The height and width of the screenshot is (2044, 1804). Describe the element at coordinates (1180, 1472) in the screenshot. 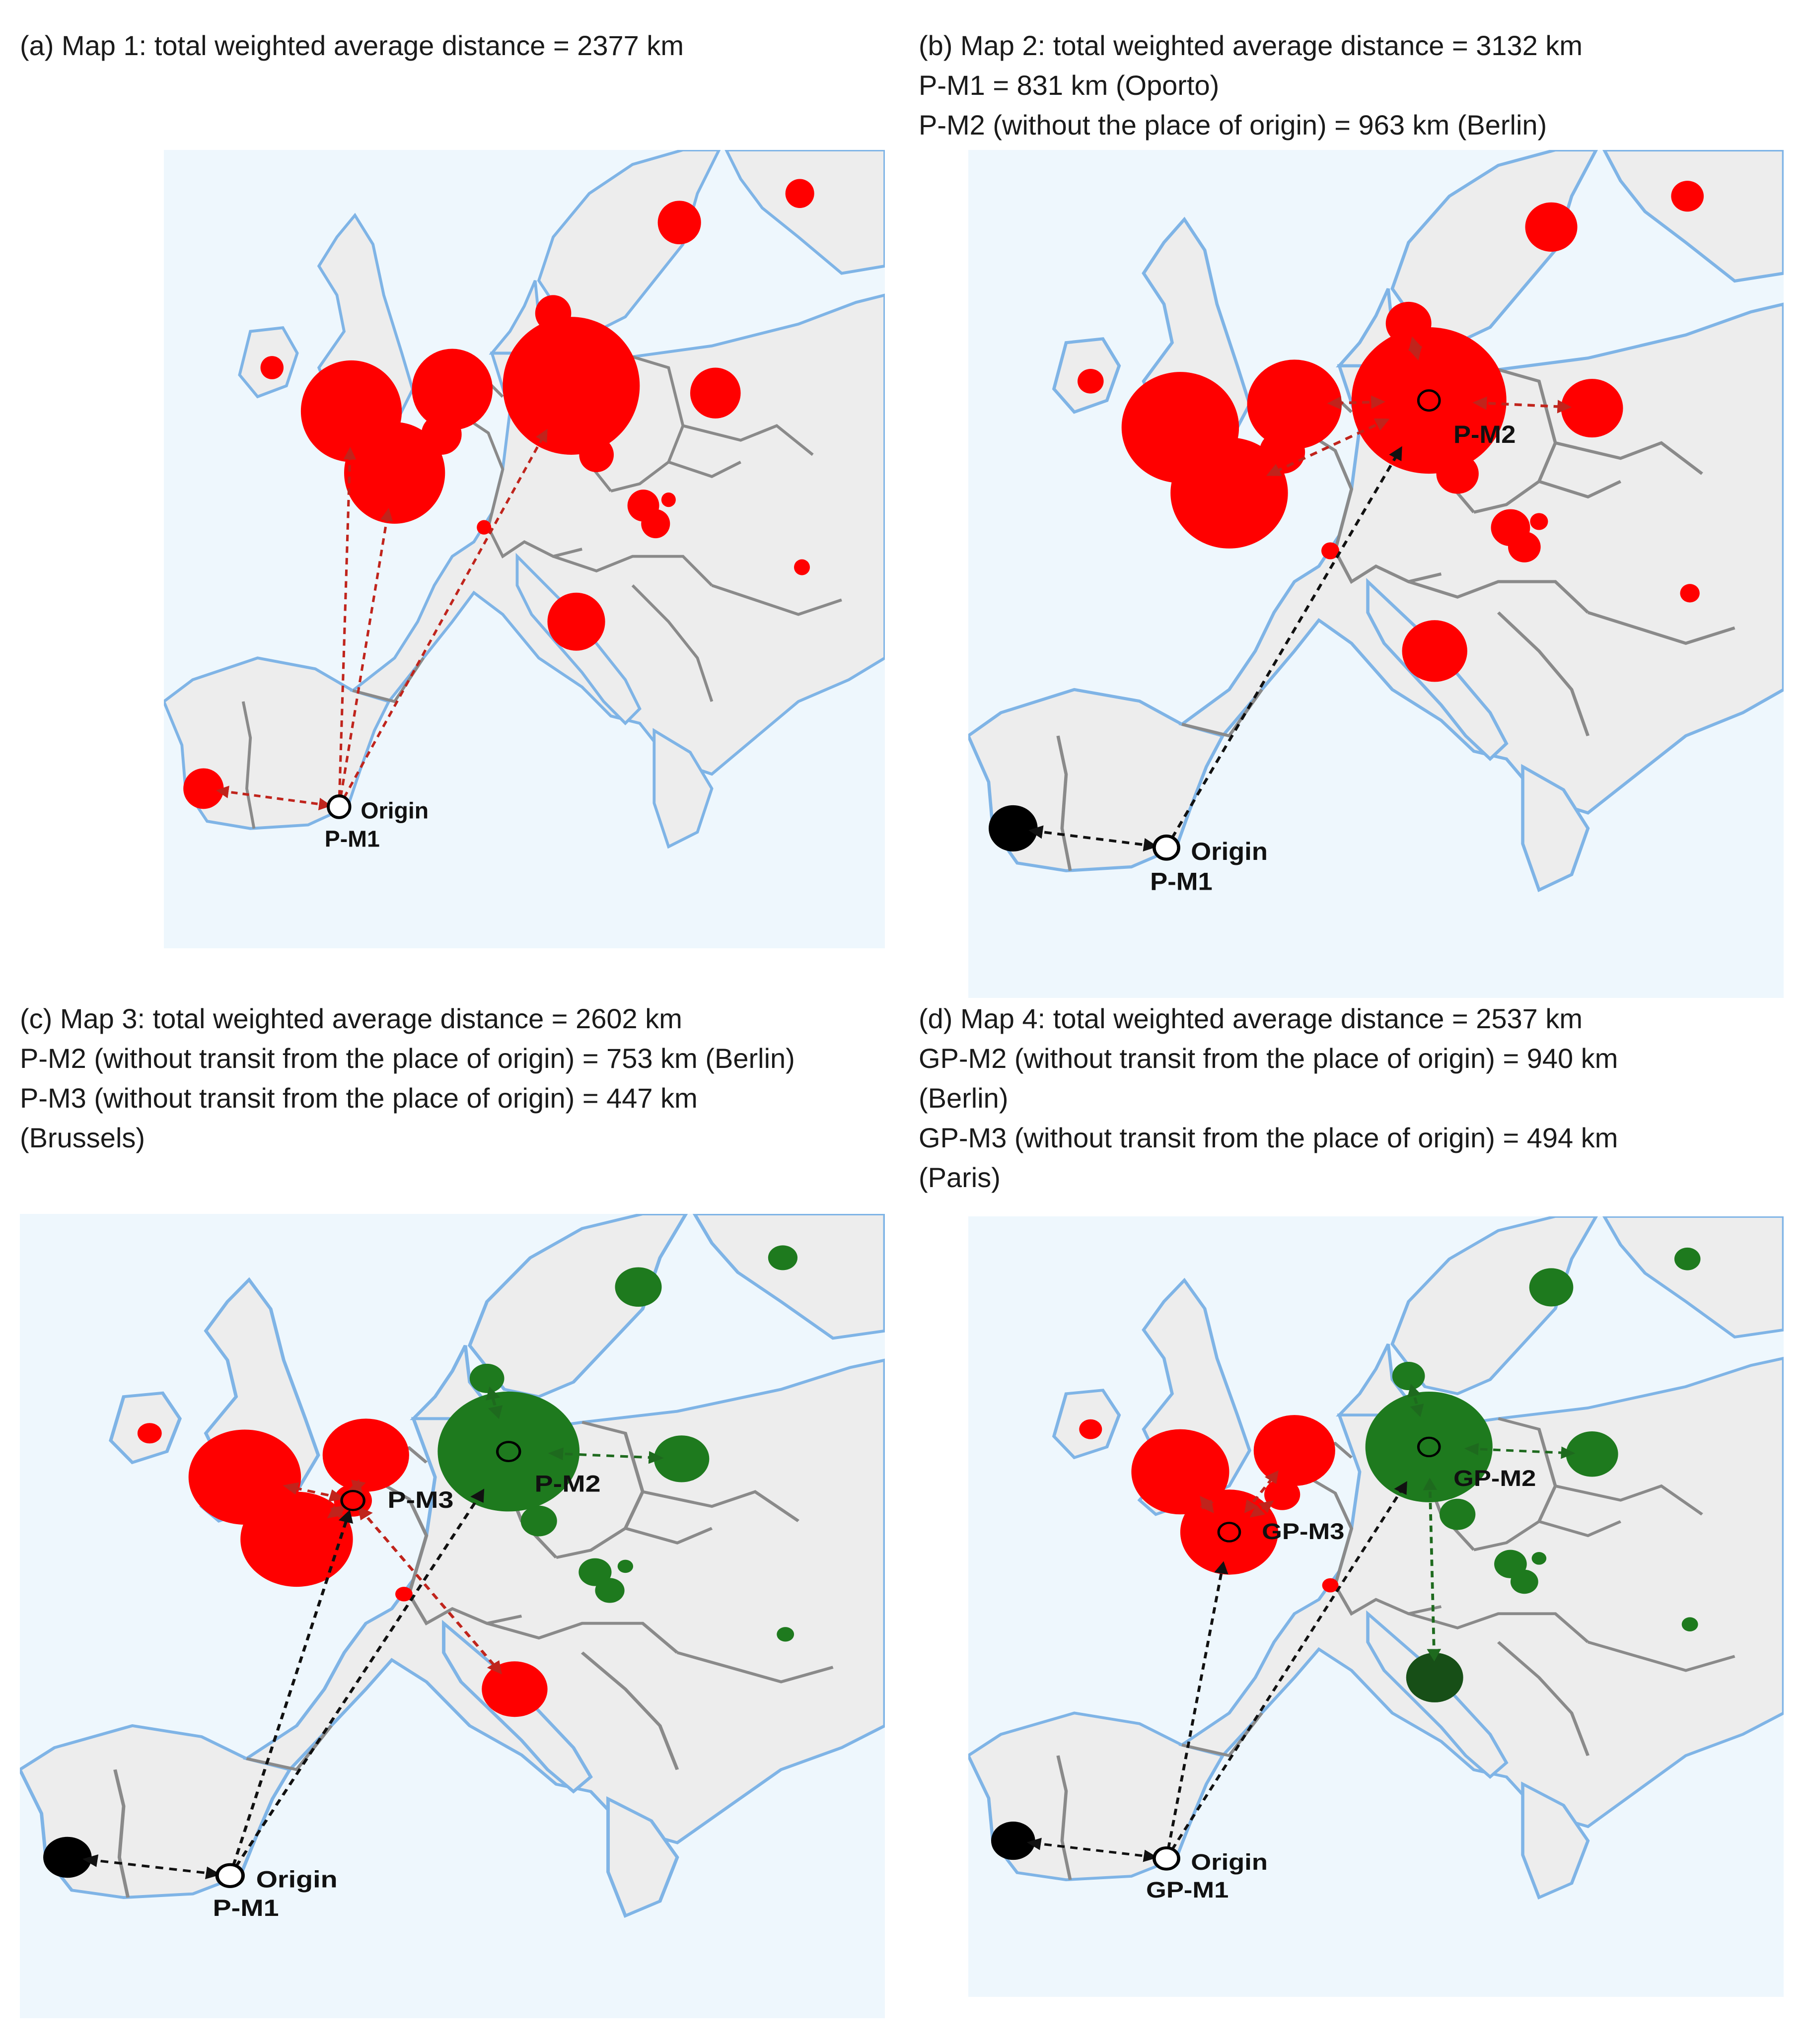

I see `city-marker-london` at that location.